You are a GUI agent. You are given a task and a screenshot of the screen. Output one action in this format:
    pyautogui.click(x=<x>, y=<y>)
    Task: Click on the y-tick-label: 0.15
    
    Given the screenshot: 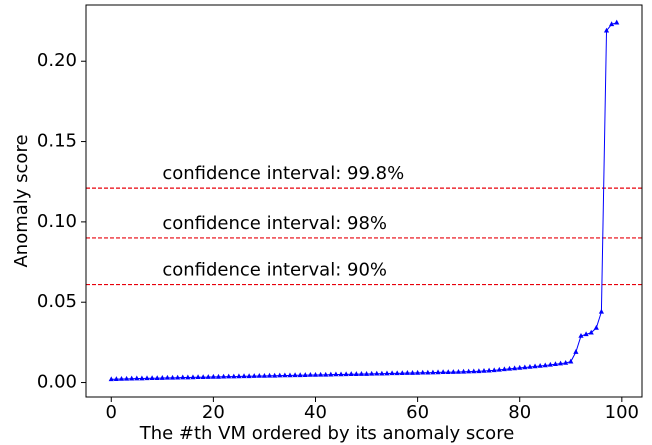 What is the action you would take?
    pyautogui.click(x=57, y=141)
    